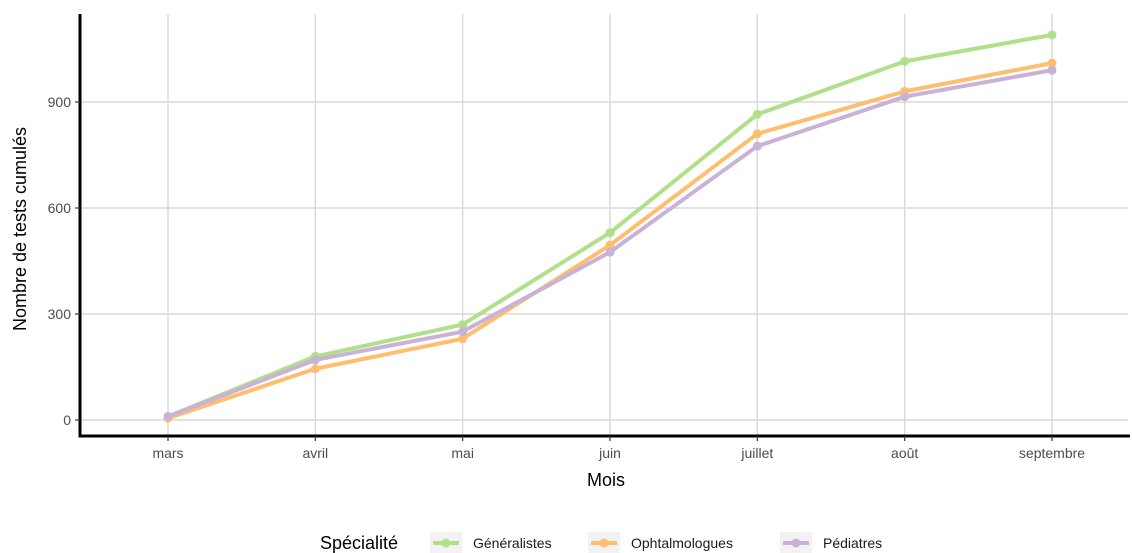 The image size is (1132, 553). I want to click on data-point-Pédiatres-septembre, so click(1052, 70).